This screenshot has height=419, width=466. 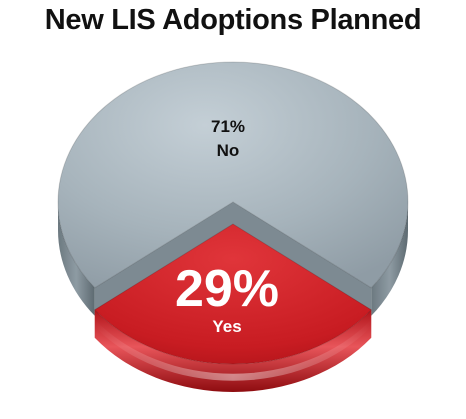 I want to click on pie-slice-side-yes, so click(x=233, y=350).